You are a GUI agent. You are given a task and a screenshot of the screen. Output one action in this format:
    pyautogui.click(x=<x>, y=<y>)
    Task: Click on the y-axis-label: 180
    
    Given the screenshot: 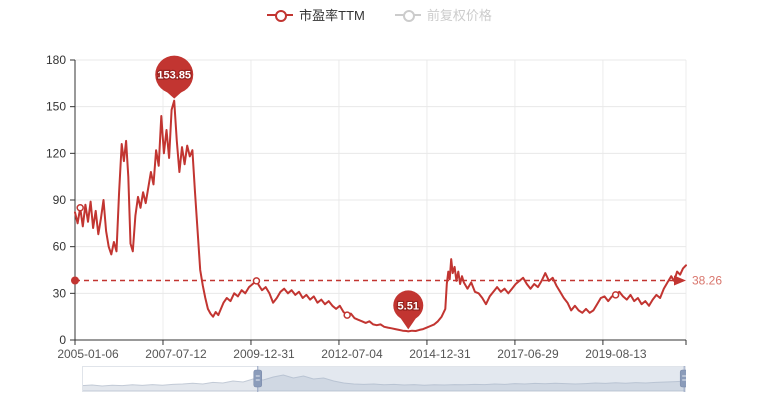 What is the action you would take?
    pyautogui.click(x=56, y=60)
    